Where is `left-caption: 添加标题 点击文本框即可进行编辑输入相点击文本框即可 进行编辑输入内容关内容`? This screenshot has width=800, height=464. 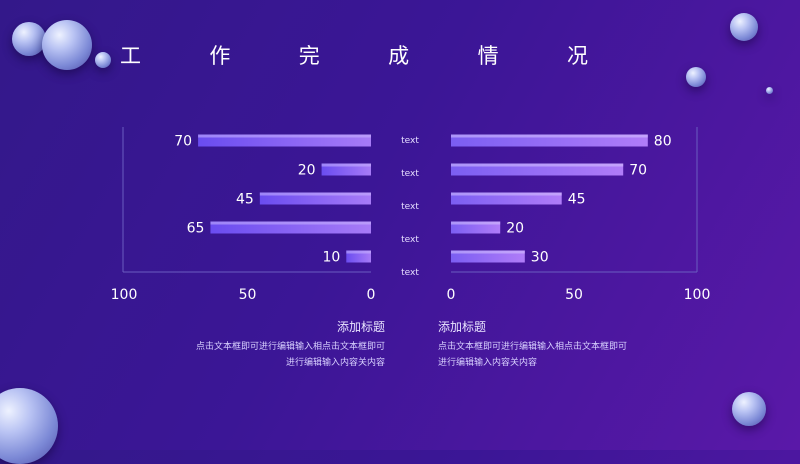 left-caption: 添加标题 点击文本框即可进行编辑输入相点击文本框即可 进行编辑输入内容关内容 is located at coordinates (277, 344).